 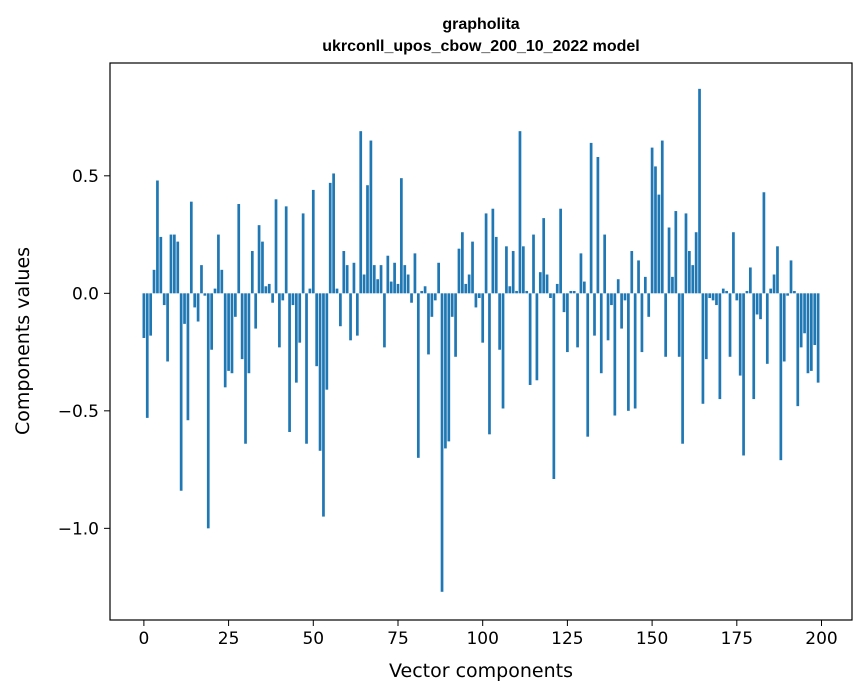 What do you see at coordinates (143, 639) in the screenshot?
I see `x-tick-label: 0` at bounding box center [143, 639].